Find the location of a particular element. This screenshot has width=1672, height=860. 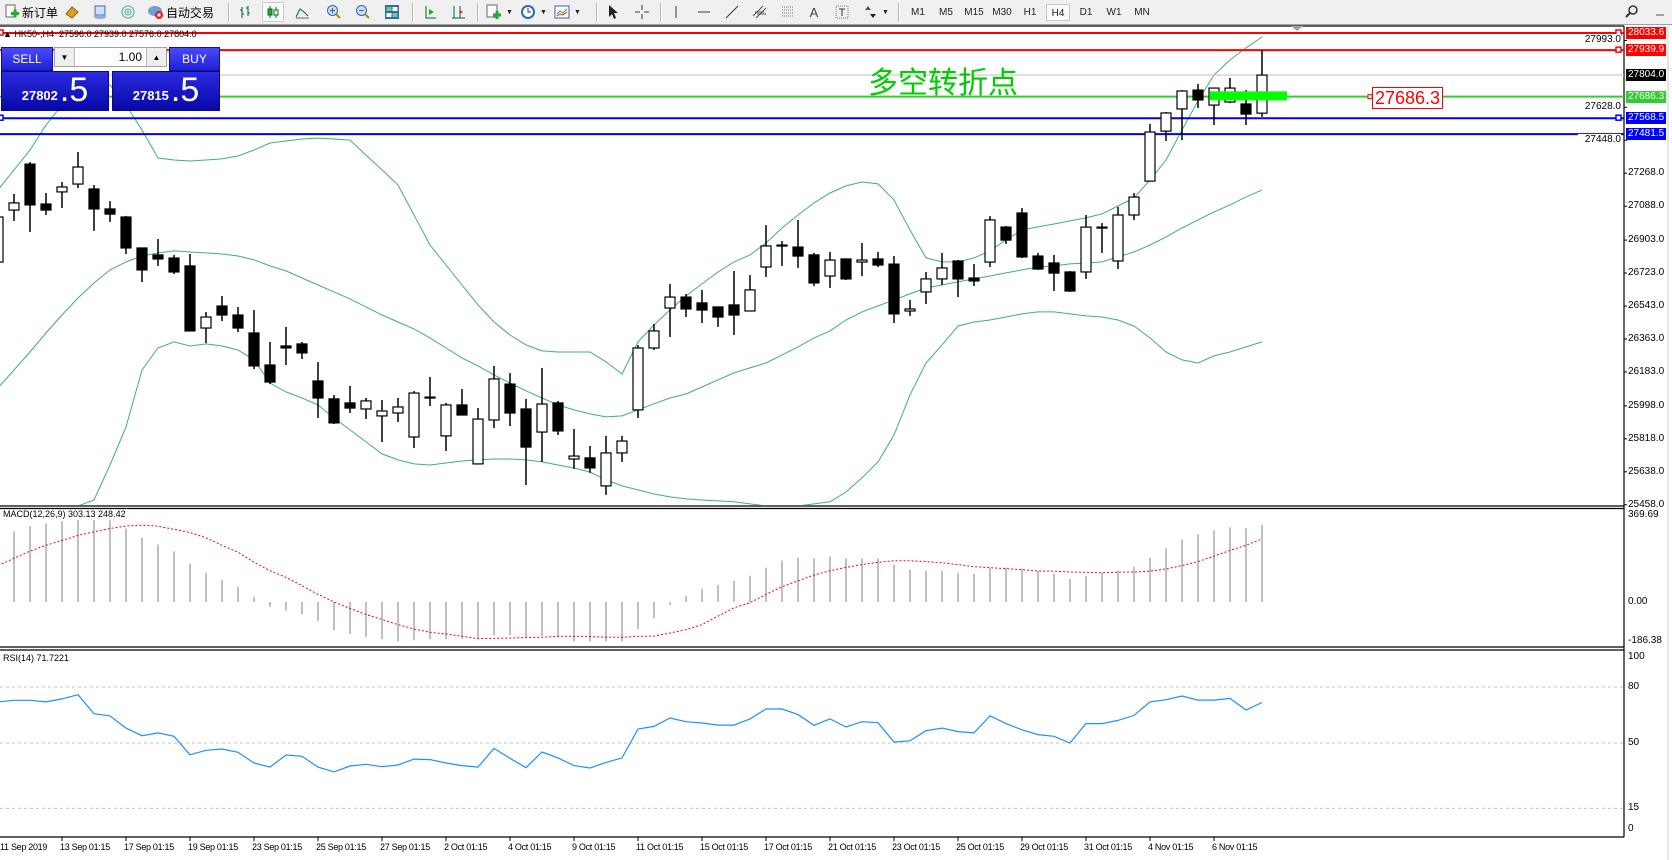

periods-button: ▼ is located at coordinates (532, 12).